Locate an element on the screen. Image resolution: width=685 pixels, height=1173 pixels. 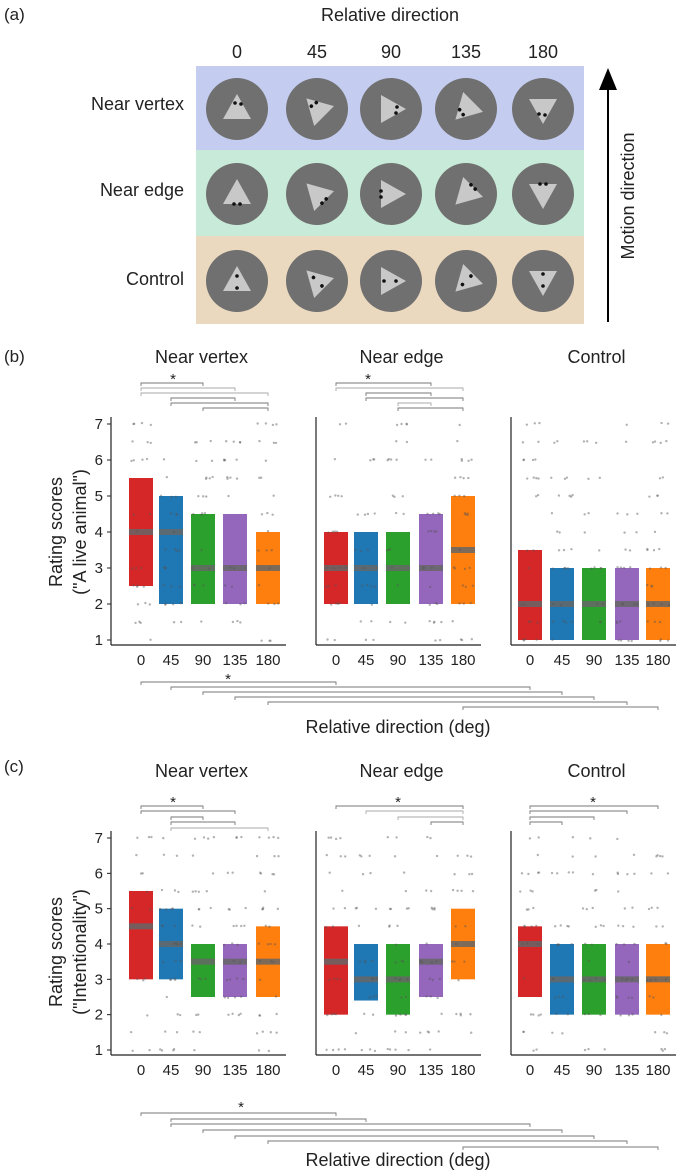
stimulus-r0-c3 is located at coordinates (466, 109).